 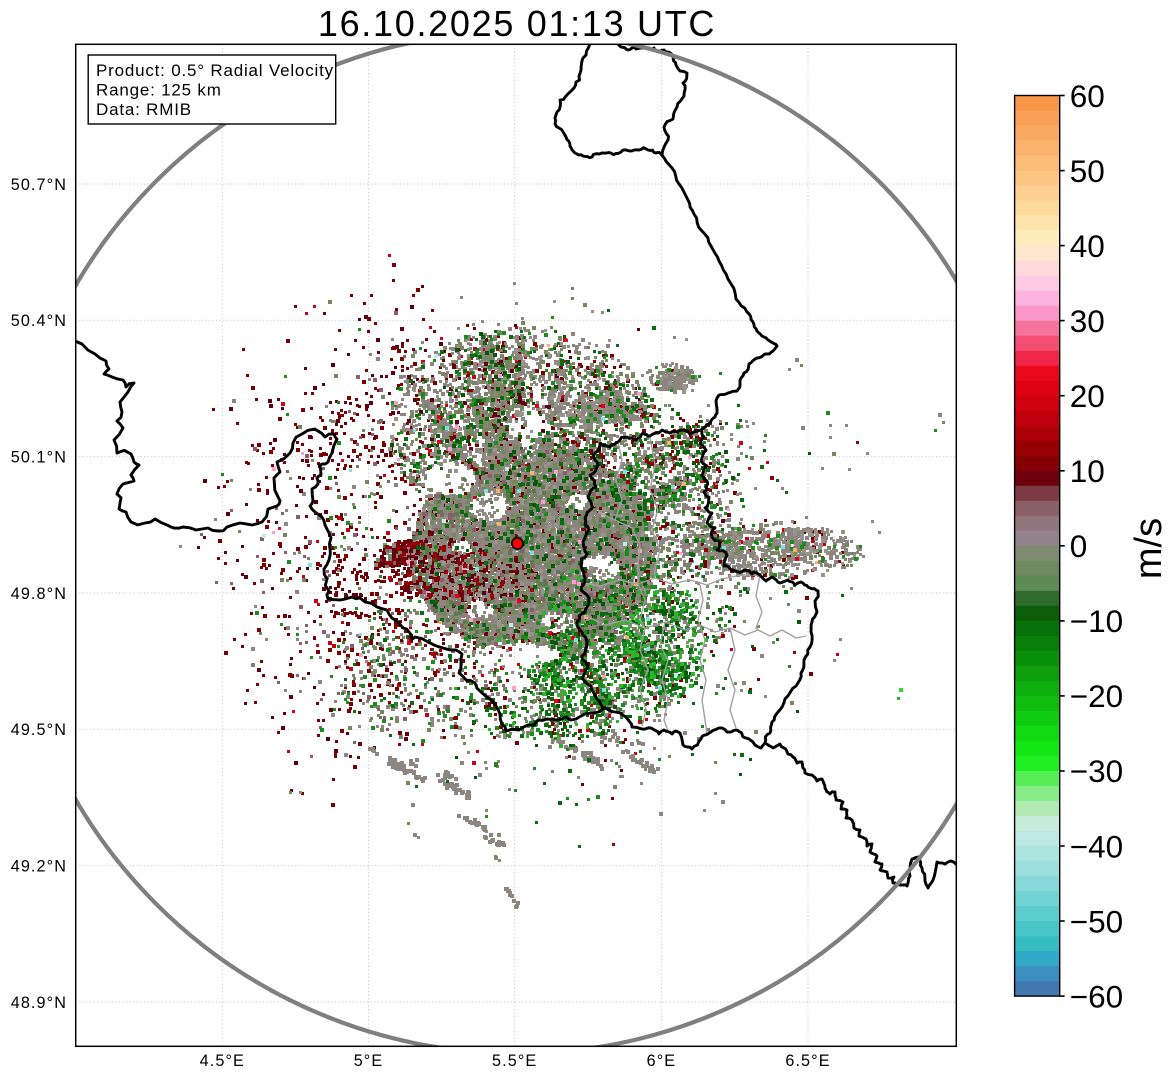 What do you see at coordinates (1096, 696) in the screenshot?
I see `svg-text: −20` at bounding box center [1096, 696].